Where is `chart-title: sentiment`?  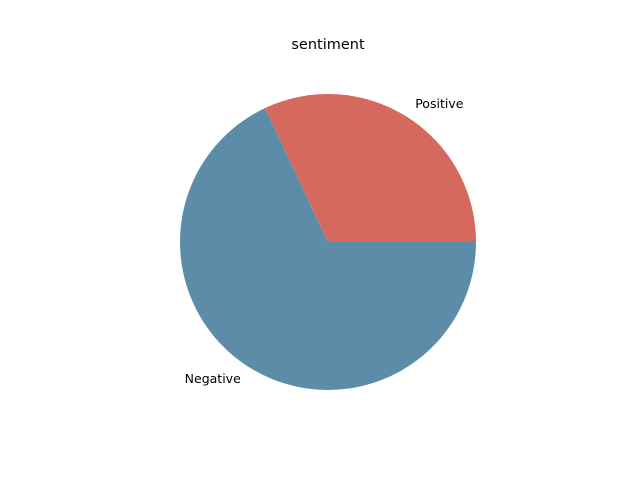
chart-title: sentiment is located at coordinates (328, 45).